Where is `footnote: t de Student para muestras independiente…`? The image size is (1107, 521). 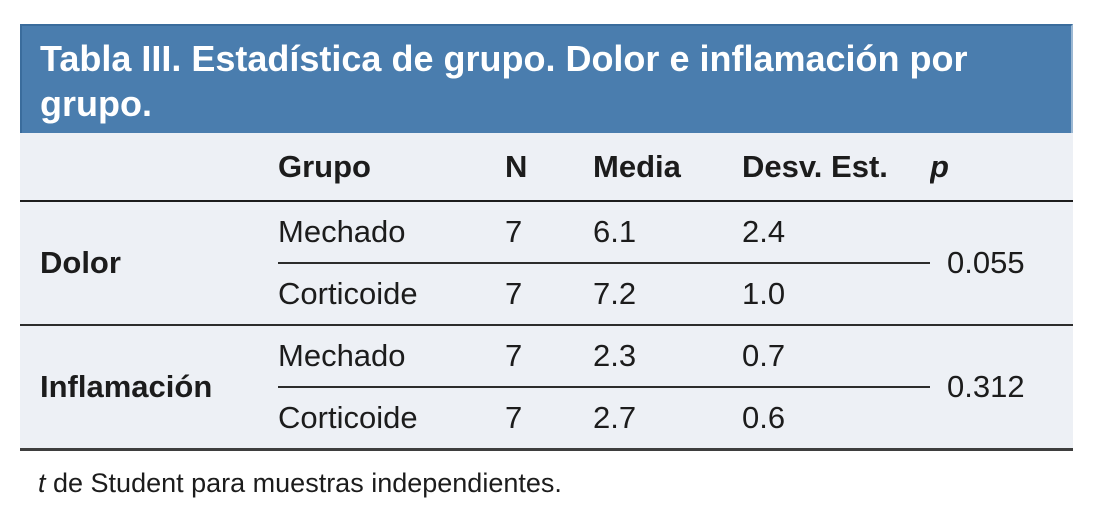
footnote: t de Student para muestras independiente… is located at coordinates (546, 483).